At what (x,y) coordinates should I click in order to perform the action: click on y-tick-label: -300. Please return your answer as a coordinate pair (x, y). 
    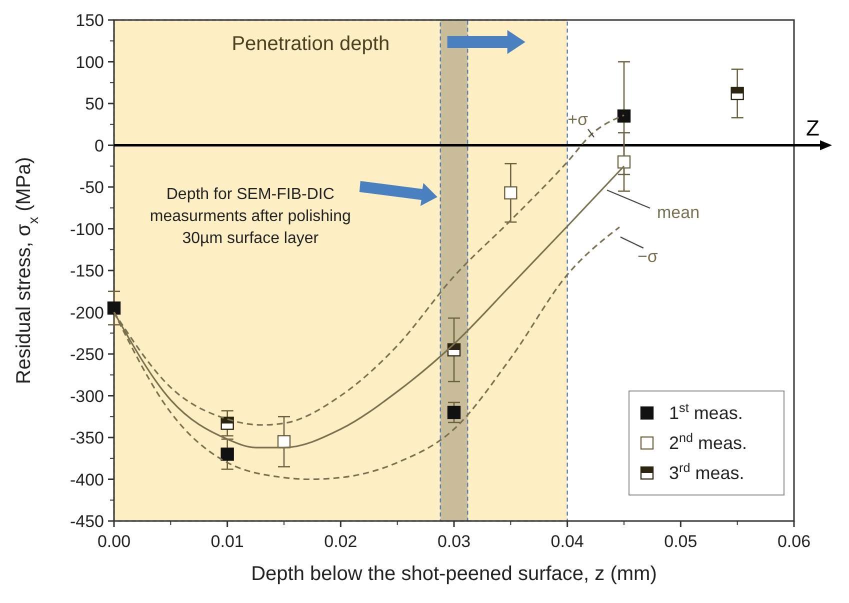
    Looking at the image, I should click on (87, 396).